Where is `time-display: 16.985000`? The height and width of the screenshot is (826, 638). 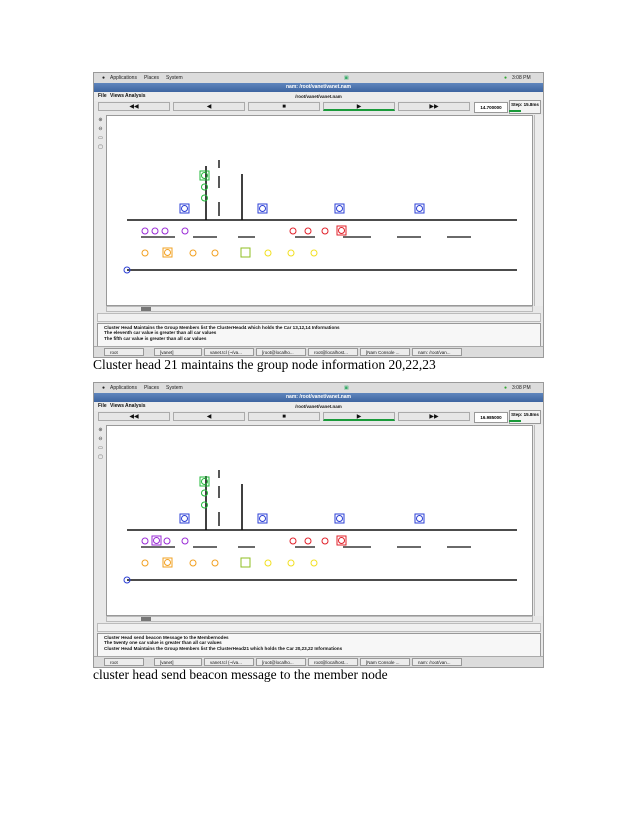
time-display: 16.985000 is located at coordinates (491, 417).